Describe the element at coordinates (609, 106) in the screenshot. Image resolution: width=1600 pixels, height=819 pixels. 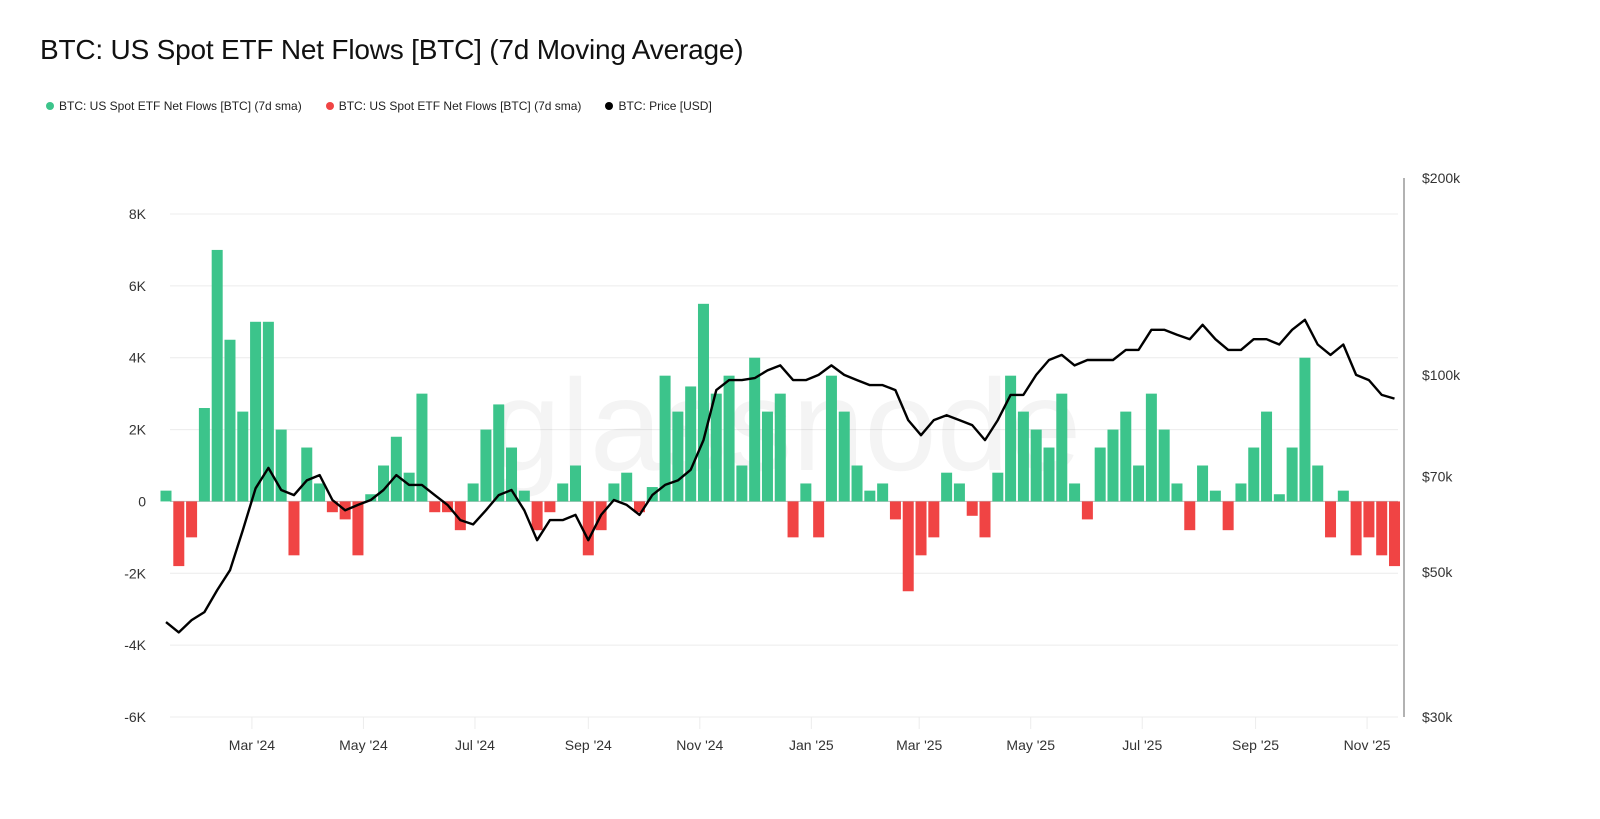
I see `black-dot-icon` at that location.